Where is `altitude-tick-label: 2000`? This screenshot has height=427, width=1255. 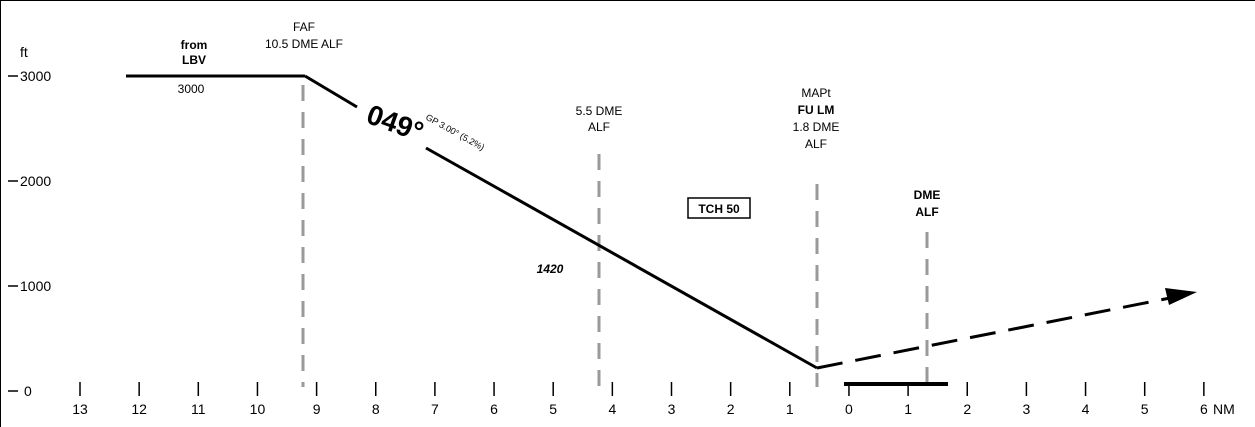 altitude-tick-label: 2000 is located at coordinates (35, 181).